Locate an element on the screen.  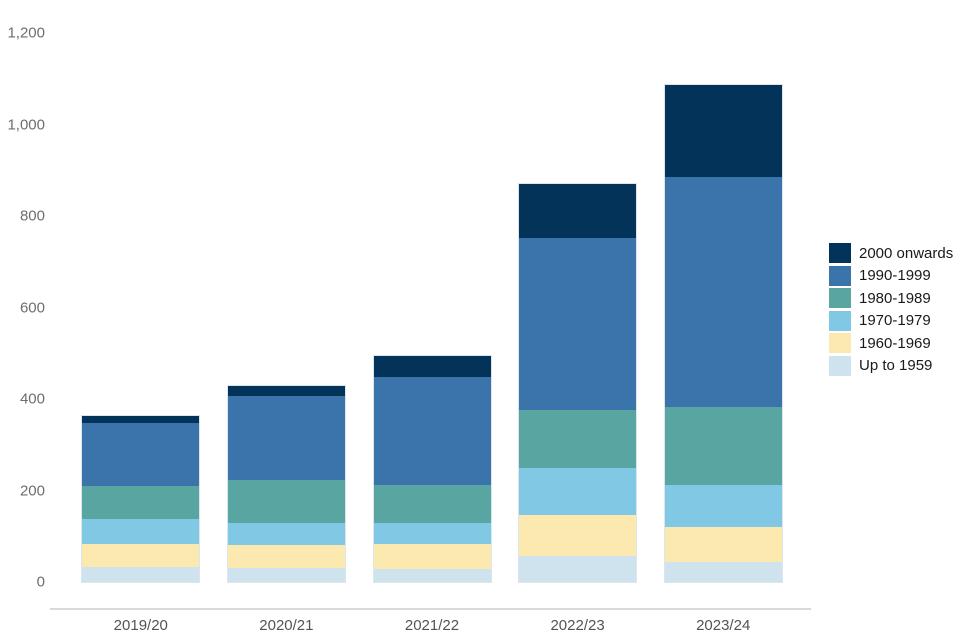
y-tick-label-0: 0 is located at coordinates (40, 582).